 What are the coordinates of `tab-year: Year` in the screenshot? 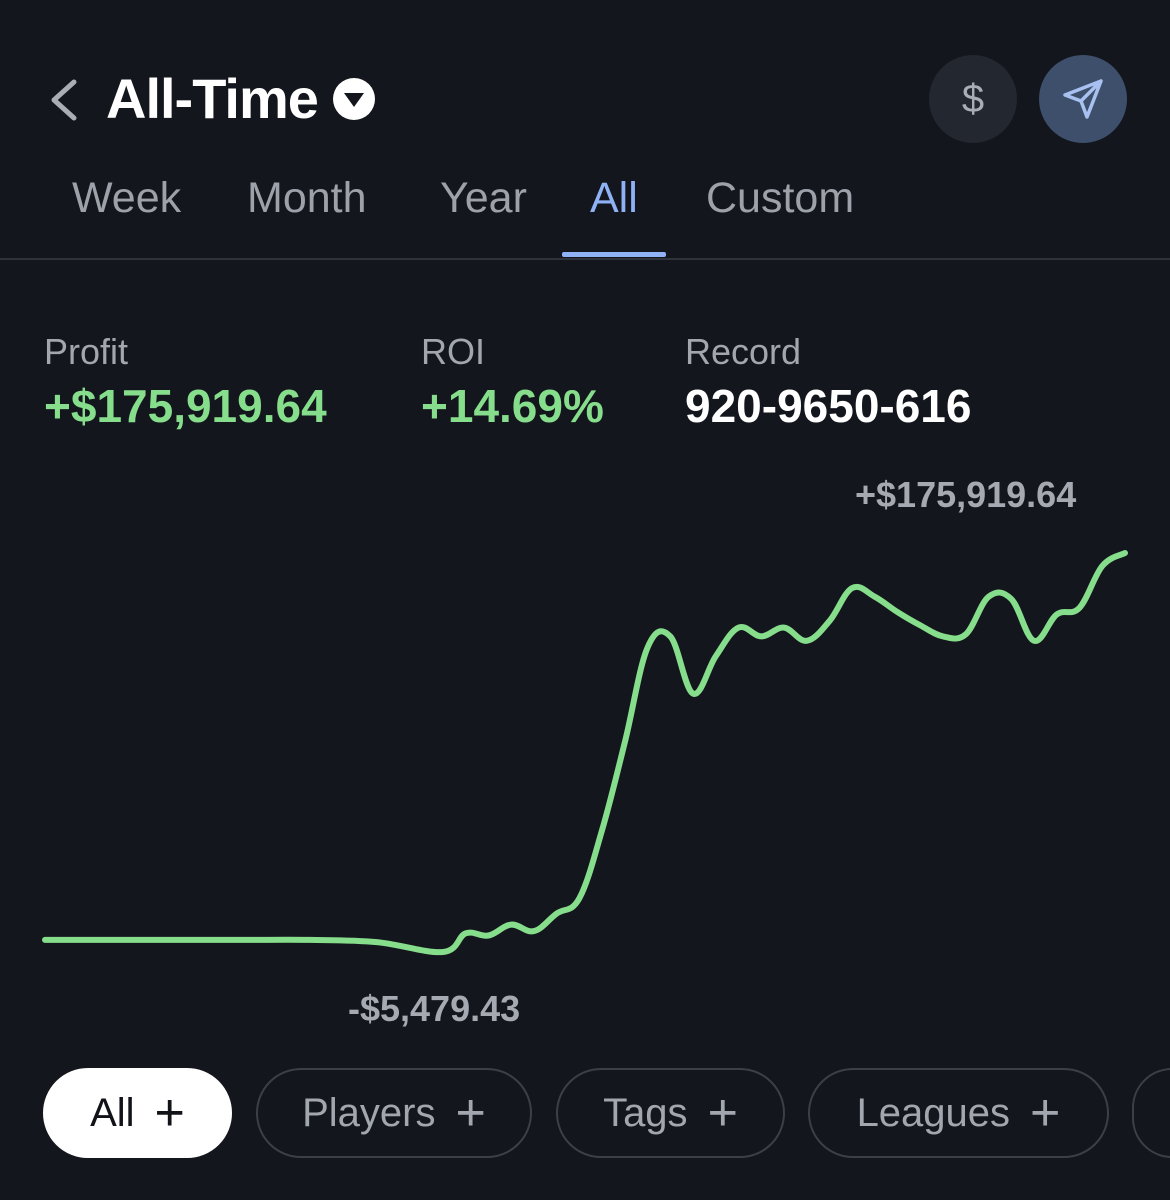 It's located at (483, 198).